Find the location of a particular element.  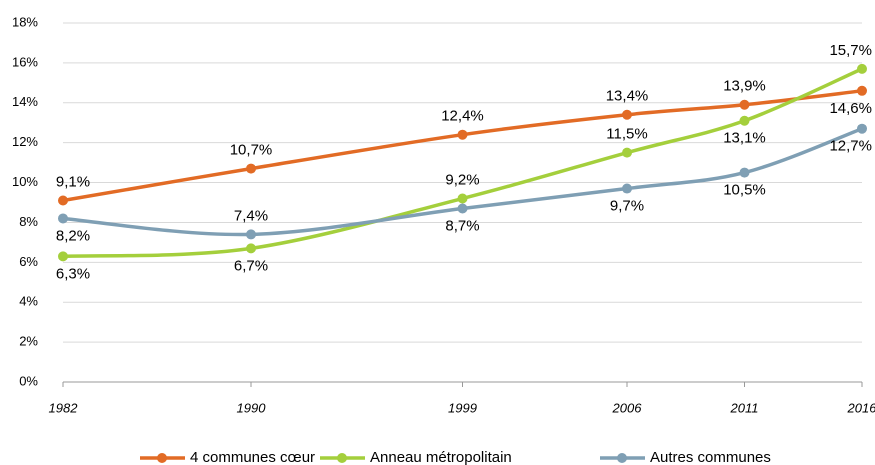

data-label: 9,2% is located at coordinates (462, 179).